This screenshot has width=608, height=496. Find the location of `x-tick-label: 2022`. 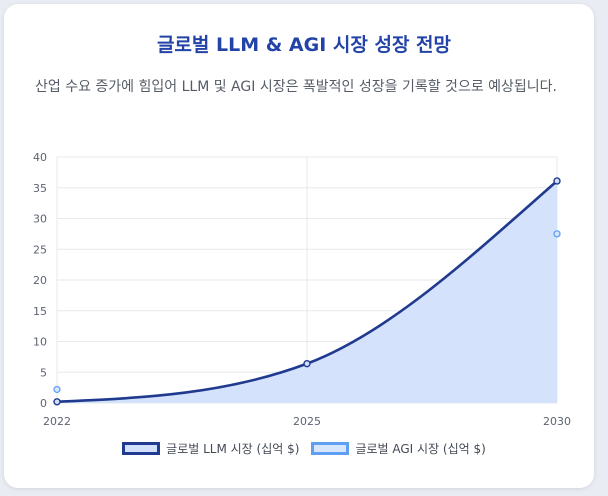

x-tick-label: 2022 is located at coordinates (57, 421).